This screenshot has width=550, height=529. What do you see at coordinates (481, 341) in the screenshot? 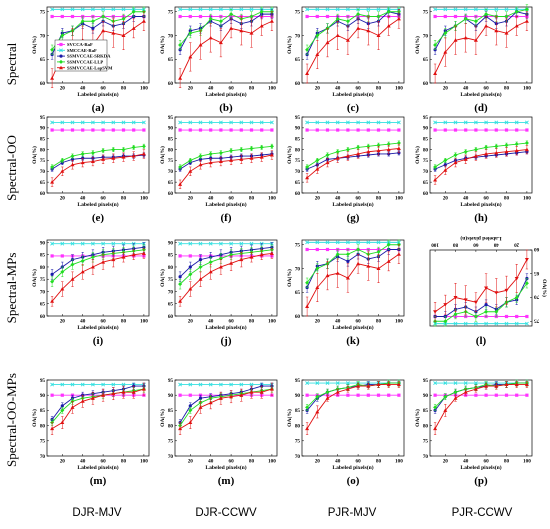
I see `panel-letter: (l)` at bounding box center [481, 341].